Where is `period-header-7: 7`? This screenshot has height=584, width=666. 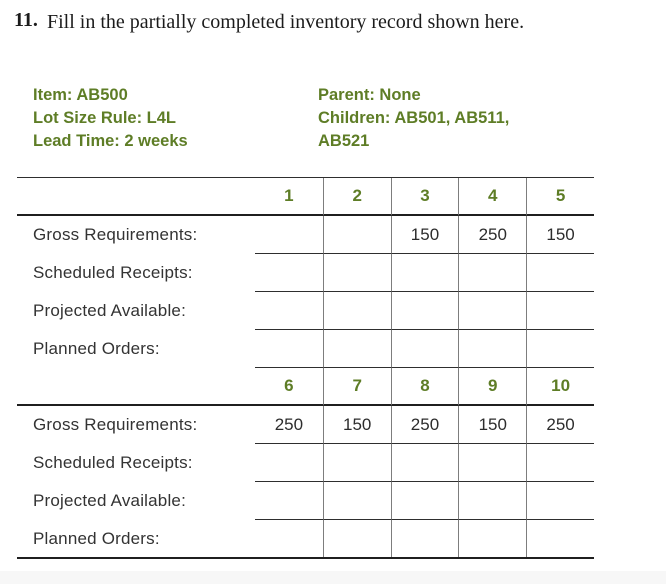 period-header-7: 7 is located at coordinates (356, 387).